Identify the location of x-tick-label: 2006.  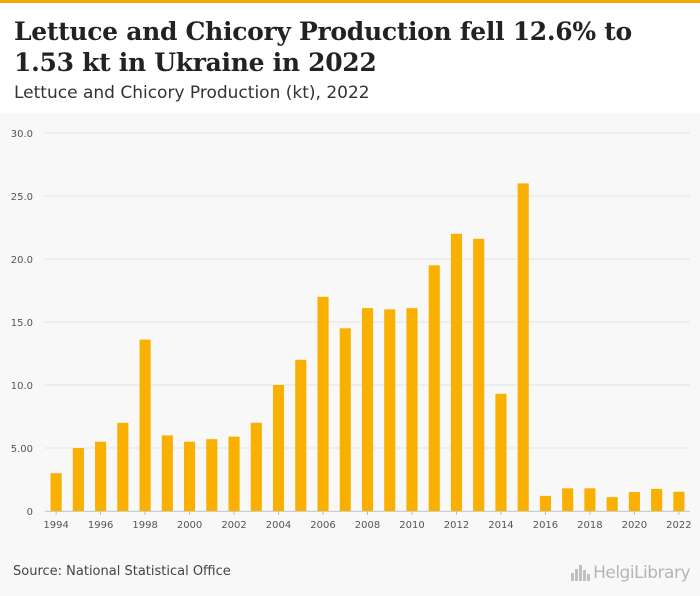
(322, 525).